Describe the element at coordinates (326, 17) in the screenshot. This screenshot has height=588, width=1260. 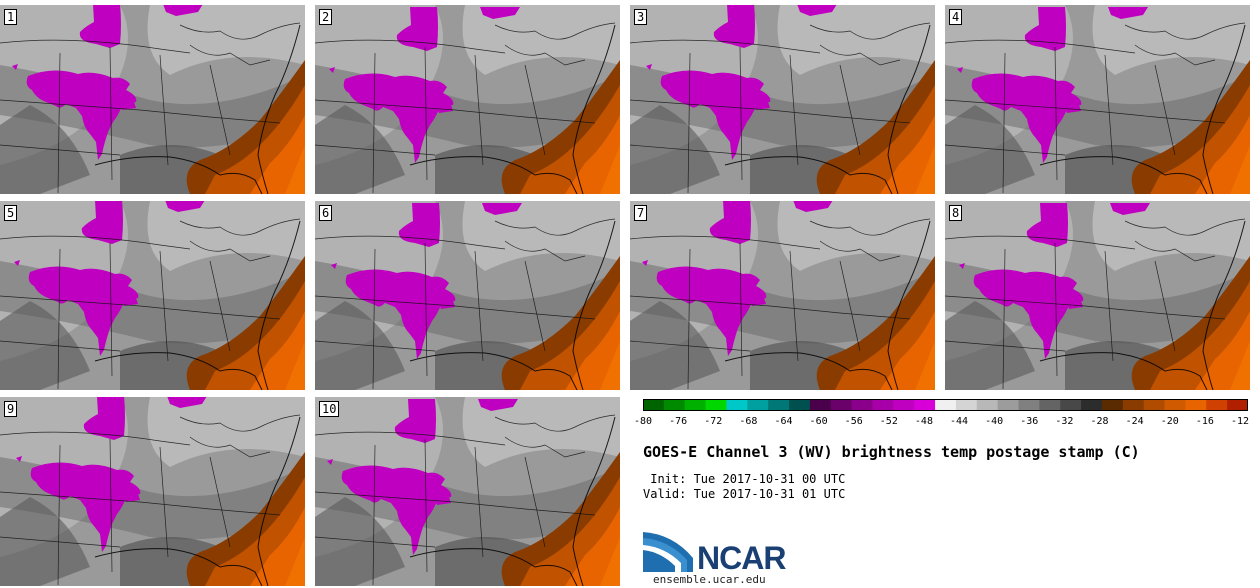
I see `panel-number: 2` at that location.